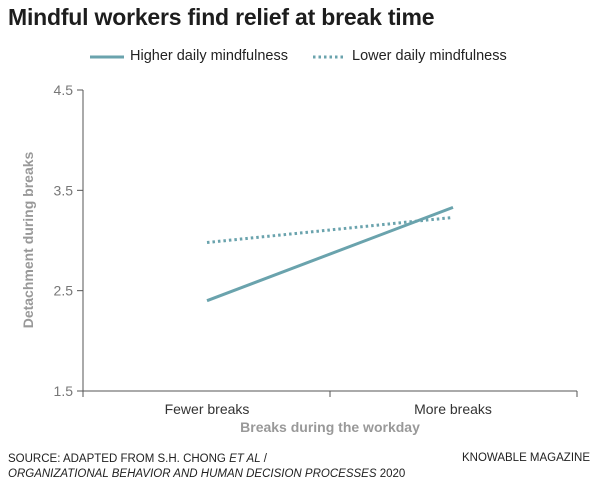  Describe the element at coordinates (330, 427) in the screenshot. I see `x-axis-label: Breaks during the workday` at that location.